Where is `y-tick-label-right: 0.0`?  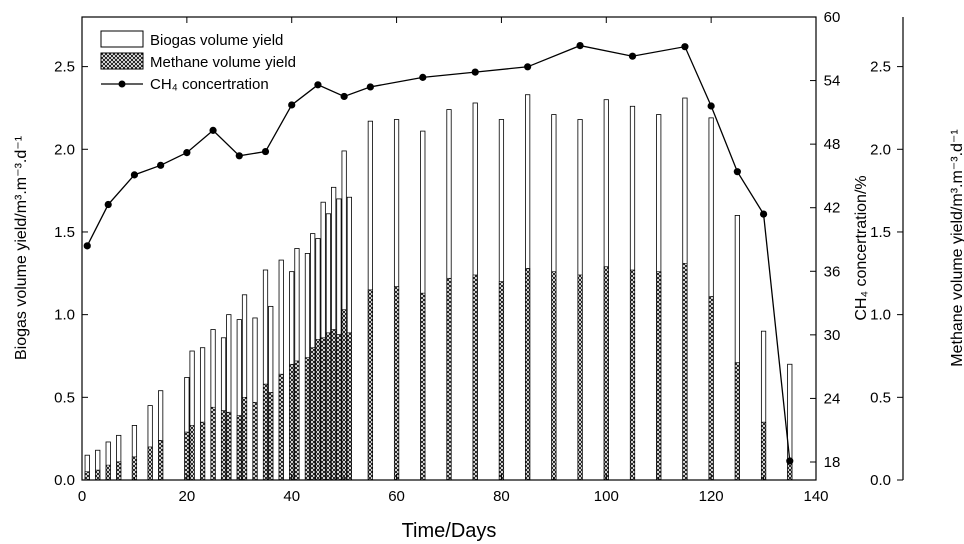 y-tick-label-right: 0.0 is located at coordinates (880, 480).